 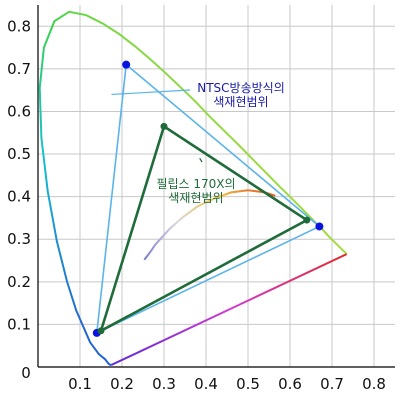 I want to click on x-tick-label: 0.5, so click(x=248, y=384).